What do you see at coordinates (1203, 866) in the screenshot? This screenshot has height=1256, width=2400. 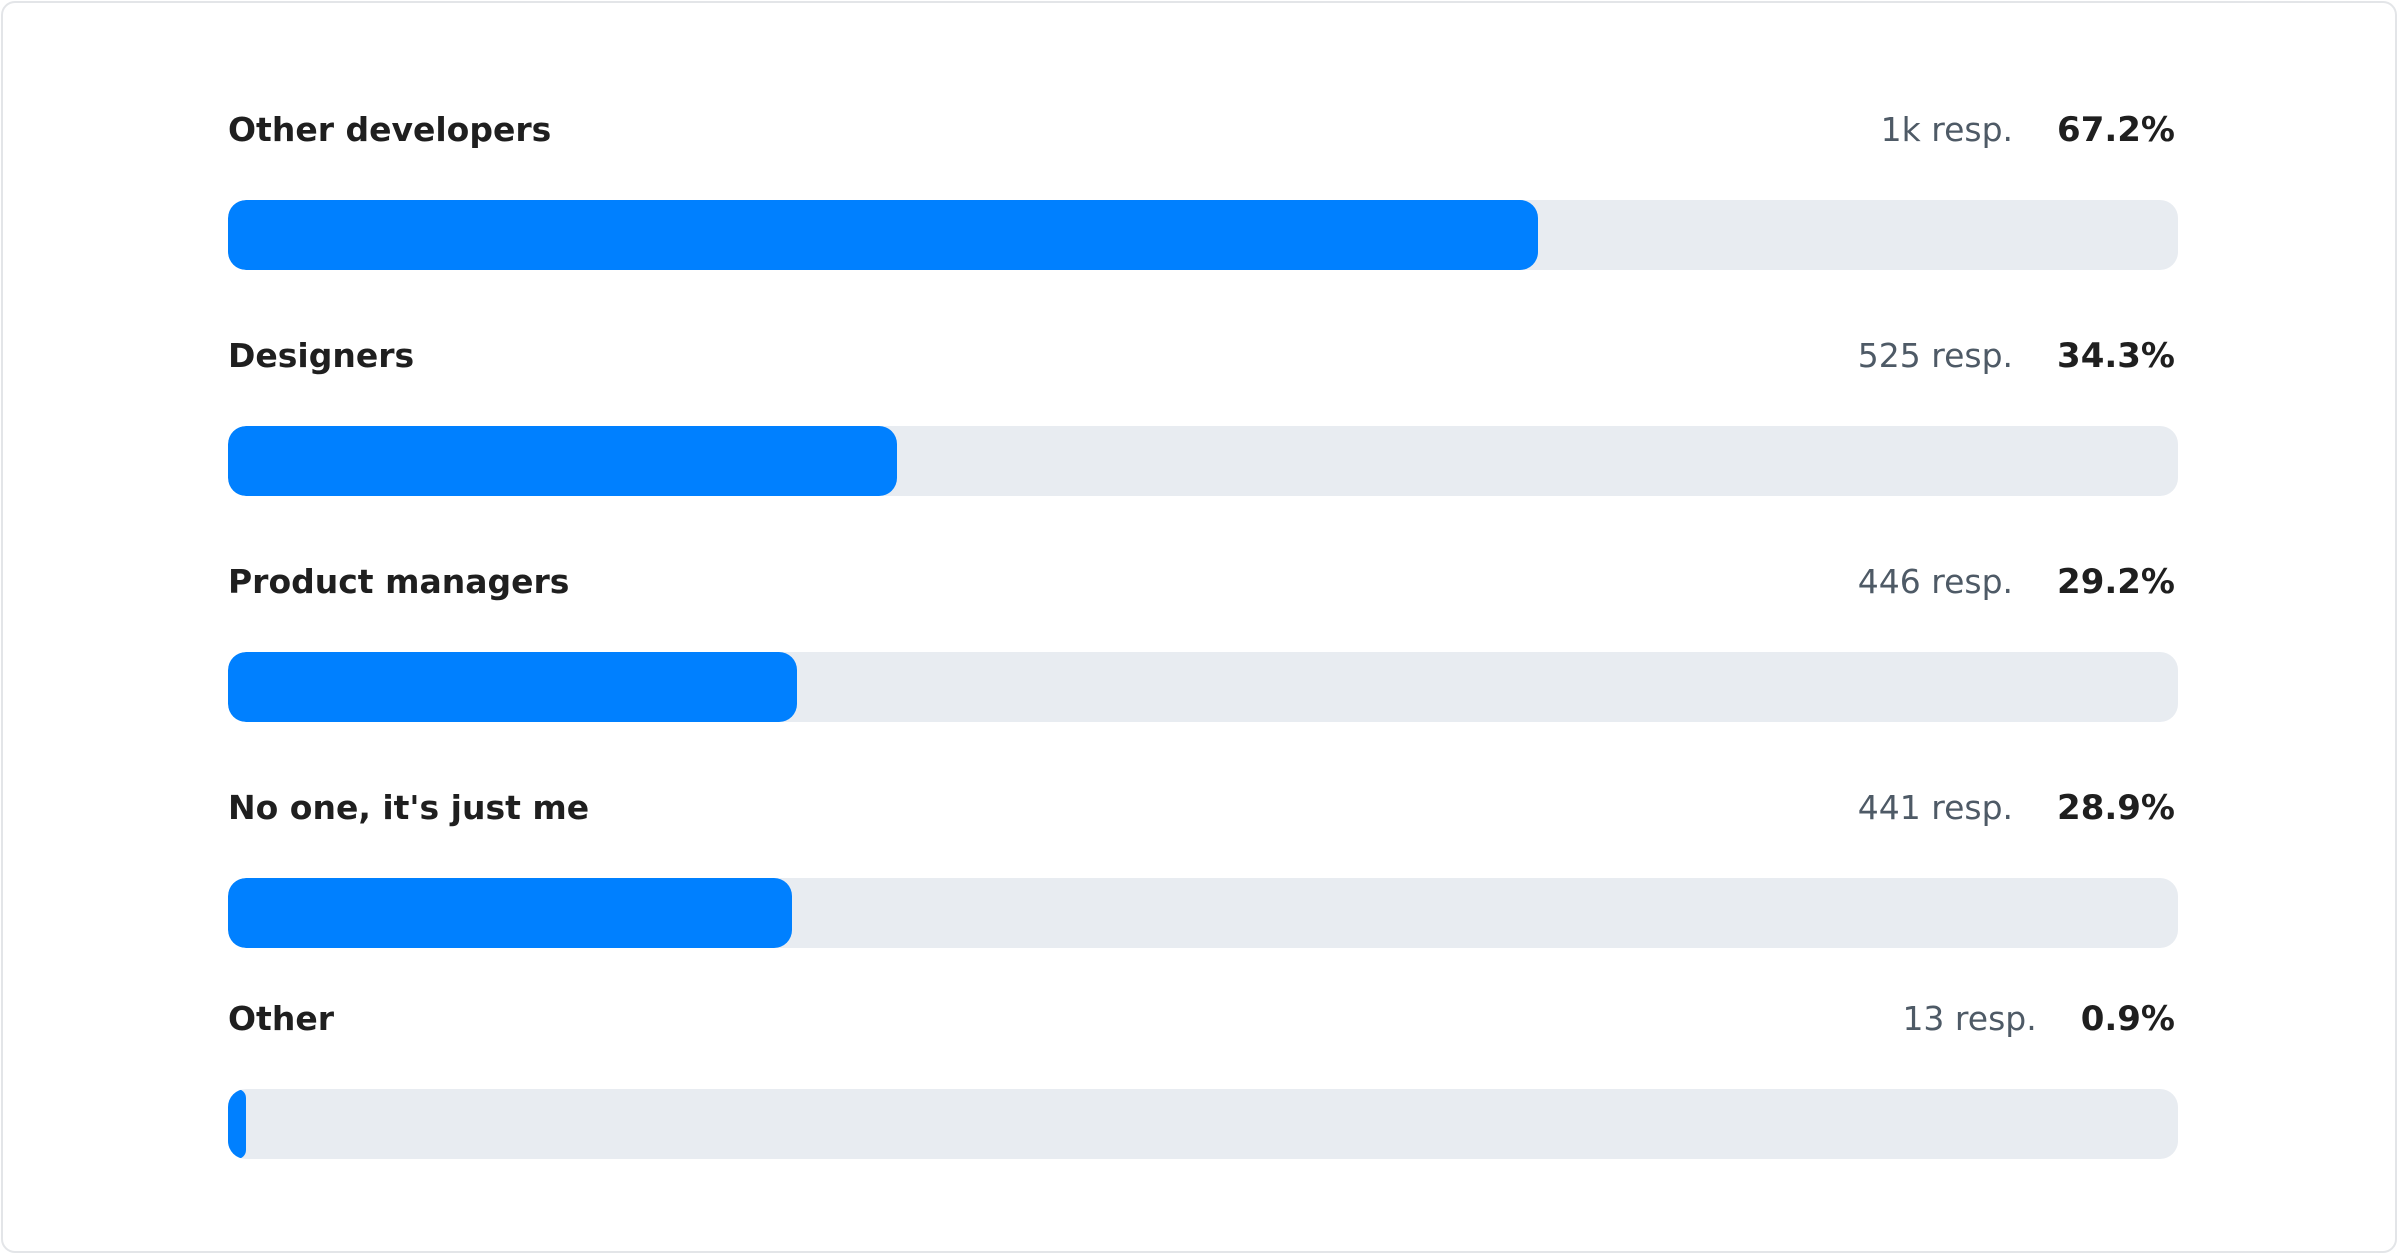 I see `bar-row: No one, it's just me 441 resp. 28.9%` at bounding box center [1203, 866].